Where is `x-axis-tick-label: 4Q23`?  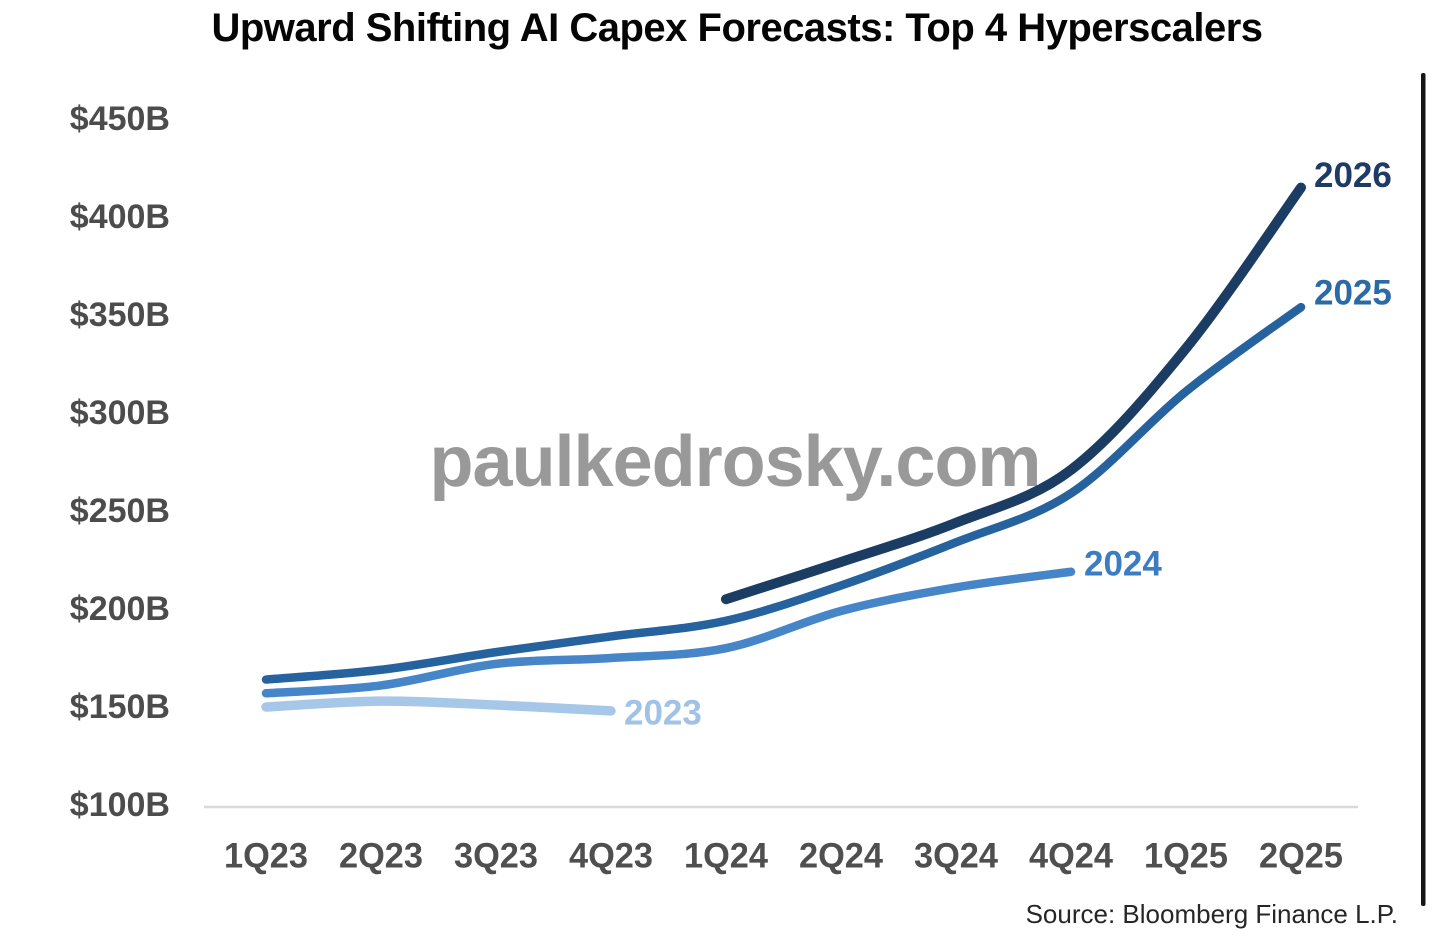
x-axis-tick-label: 4Q23 is located at coordinates (611, 856).